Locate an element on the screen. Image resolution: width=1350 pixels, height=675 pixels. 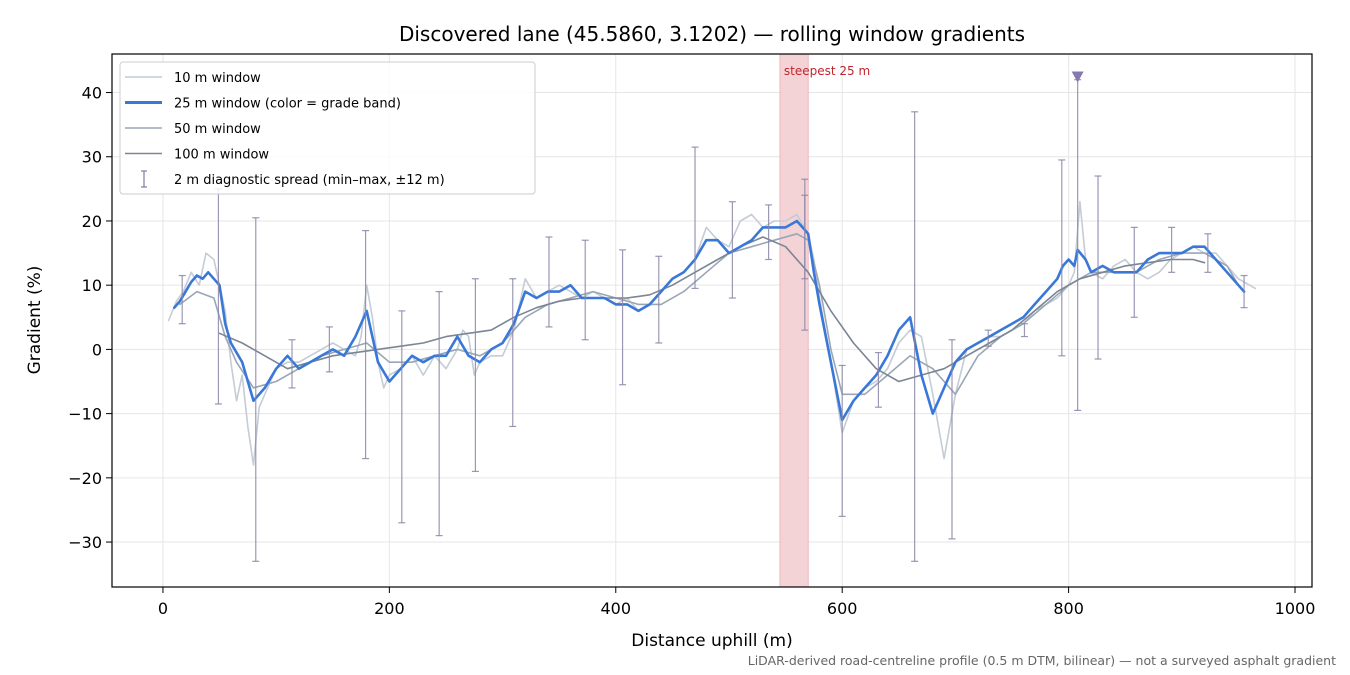
y-tick-label: 10 is located at coordinates (92, 285).